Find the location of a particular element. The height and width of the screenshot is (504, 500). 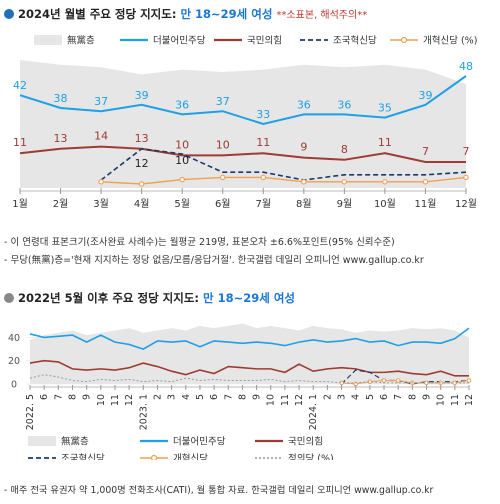

x-tick-label: 2024. 1 is located at coordinates (313, 412).